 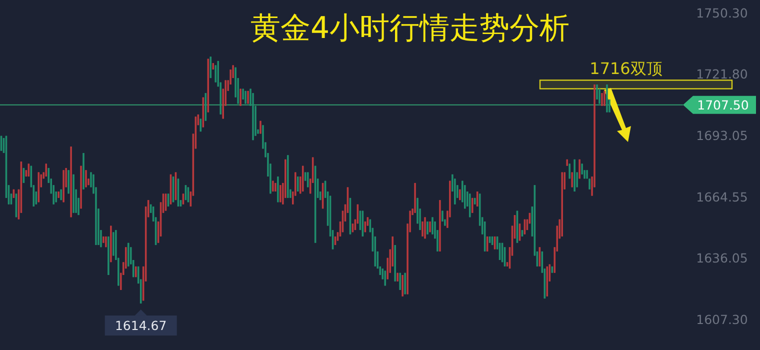 I want to click on y-tick-label: 1636.05, so click(x=722, y=258).